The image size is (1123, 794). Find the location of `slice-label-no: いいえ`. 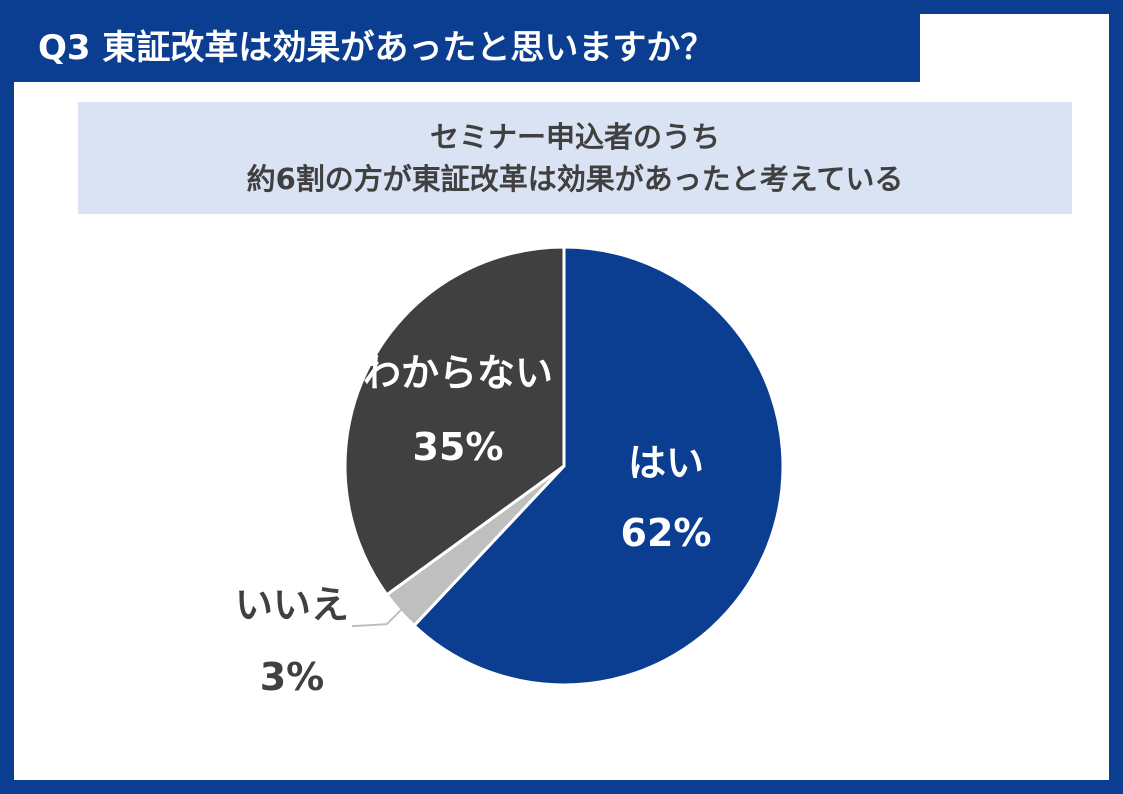

slice-label-no: いいえ is located at coordinates (292, 605).